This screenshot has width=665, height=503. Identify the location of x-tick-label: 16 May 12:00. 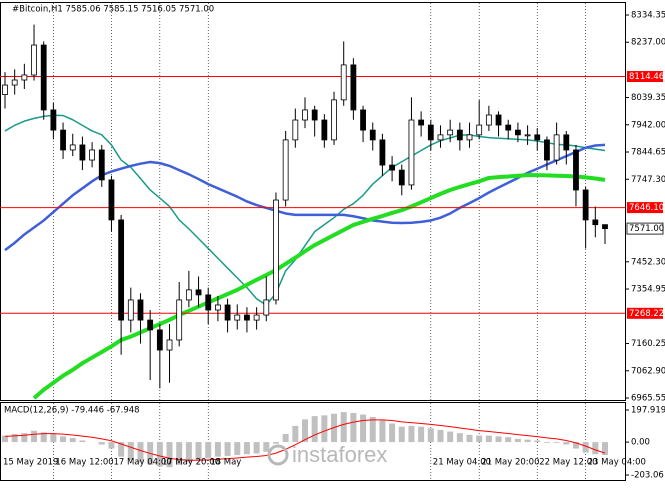
(84, 463).